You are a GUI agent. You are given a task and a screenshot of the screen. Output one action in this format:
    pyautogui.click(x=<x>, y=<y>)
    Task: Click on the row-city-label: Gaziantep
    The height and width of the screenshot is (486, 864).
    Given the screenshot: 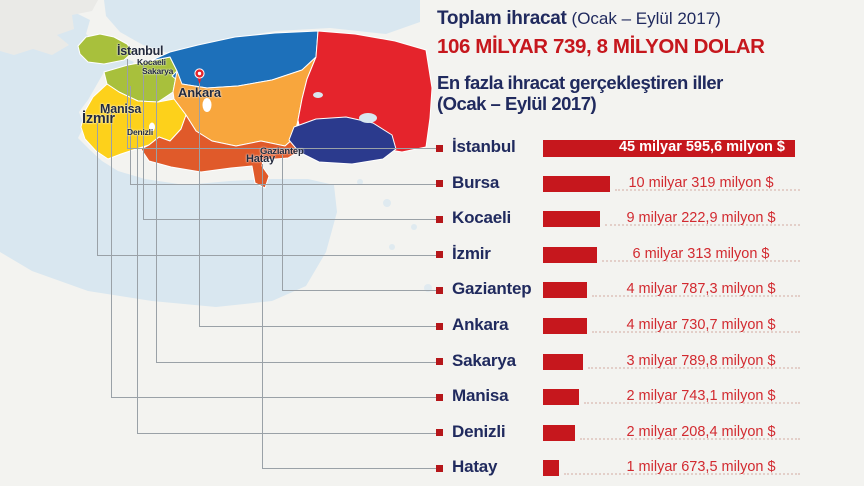 What is the action you would take?
    pyautogui.click(x=492, y=289)
    